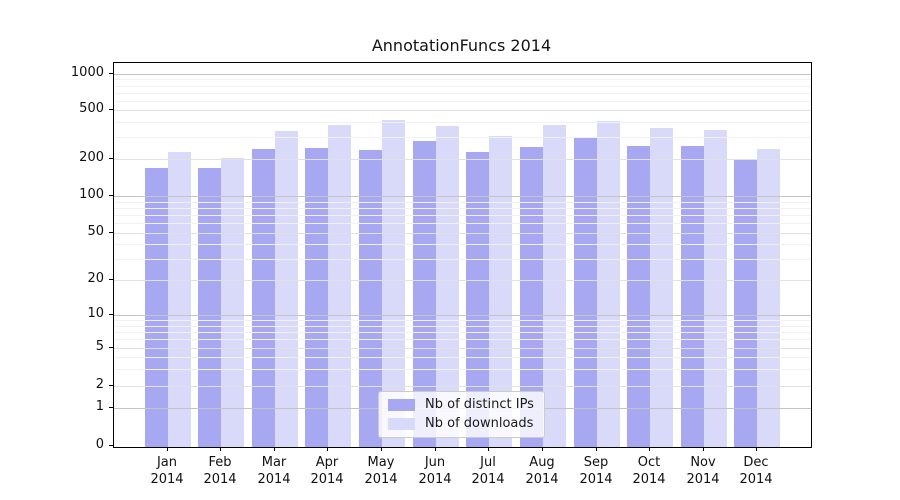  Describe the element at coordinates (596, 471) in the screenshot. I see `x-tick-label: Sep 2014` at that location.